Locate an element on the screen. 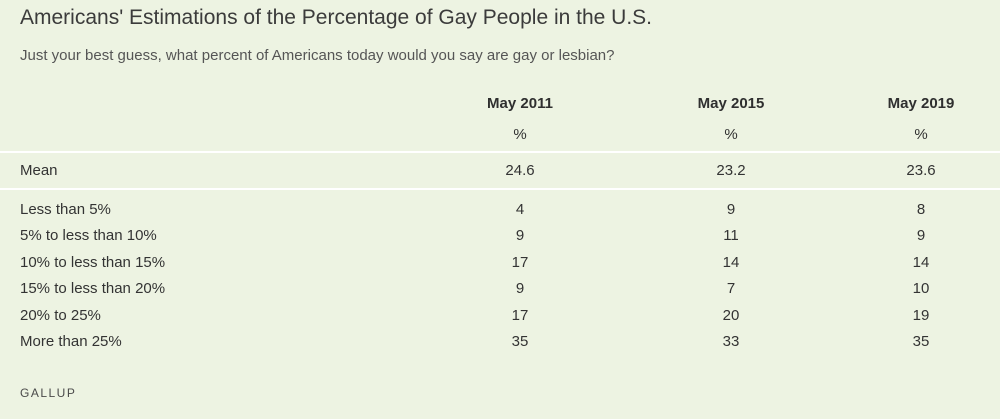 The image size is (1000, 419). unit-row: % % % is located at coordinates (500, 135).